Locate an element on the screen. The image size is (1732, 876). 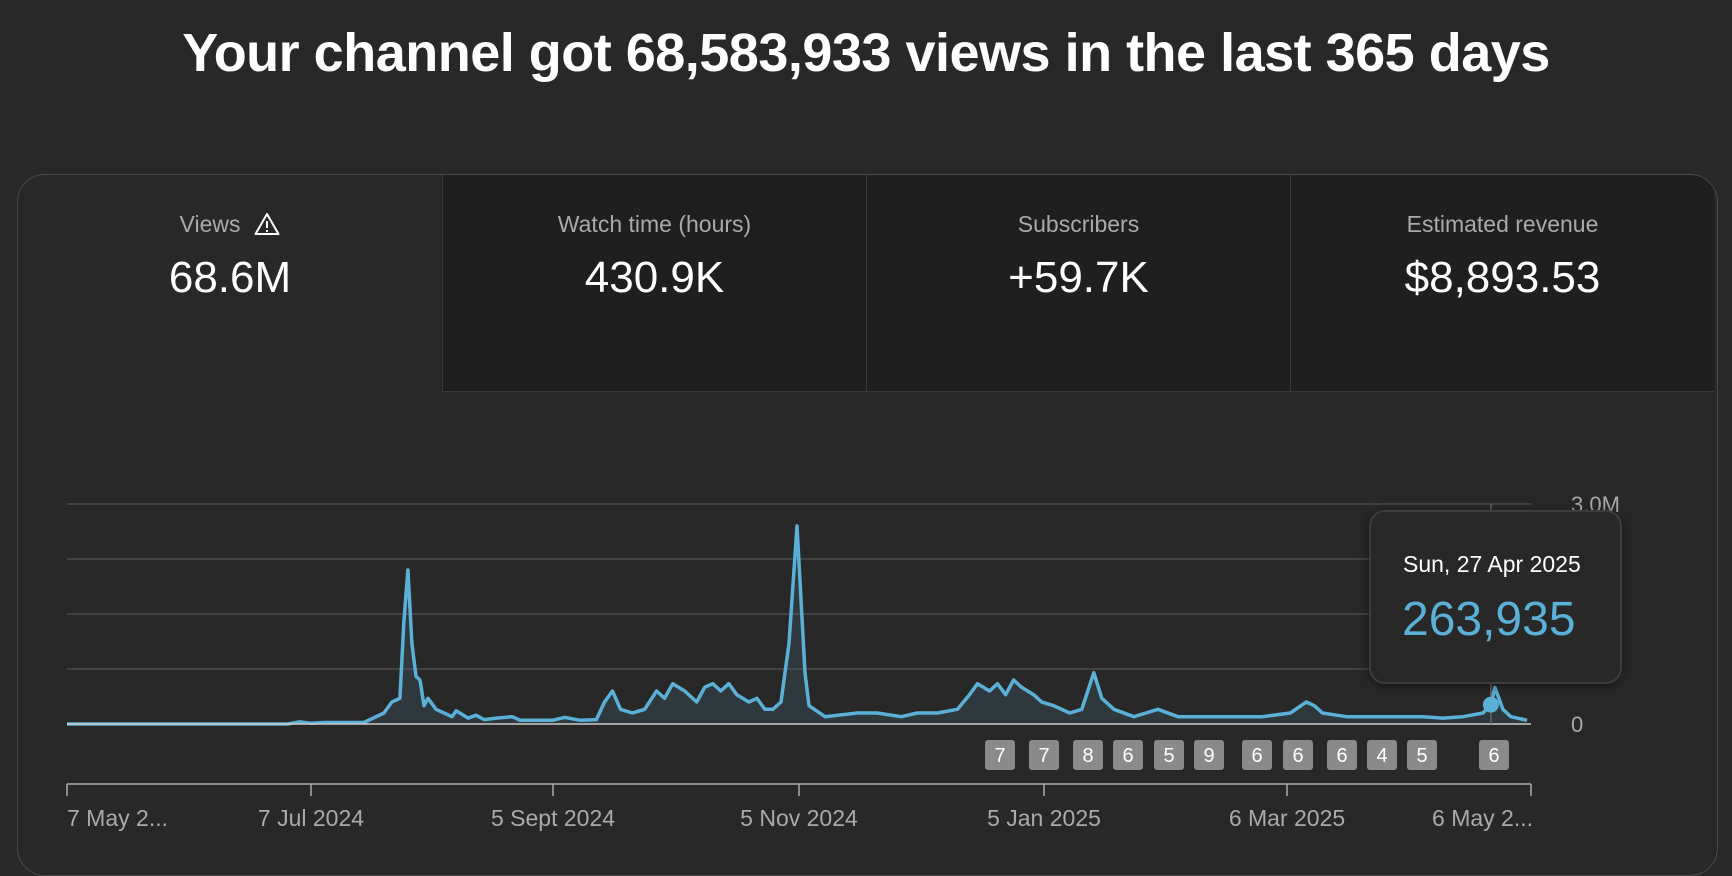
upload-marker-label-9: 4 is located at coordinates (1381, 756).